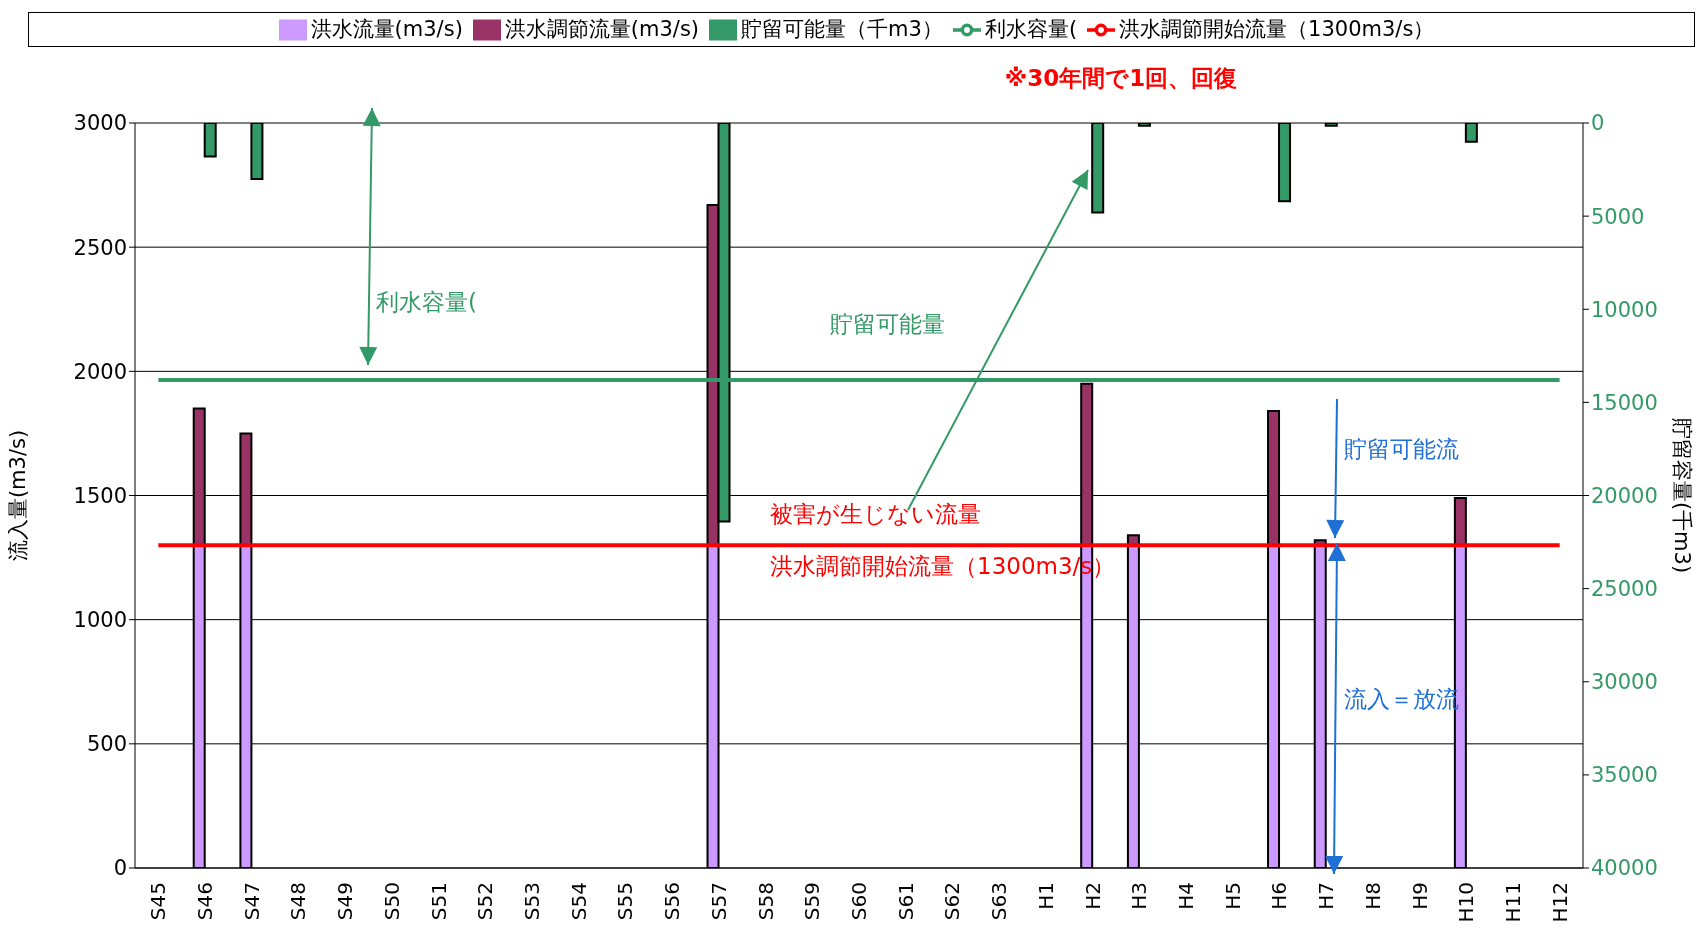 Image resolution: width=1707 pixels, height=941 pixels. I want to click on x-tick-label: H3, so click(1139, 896).